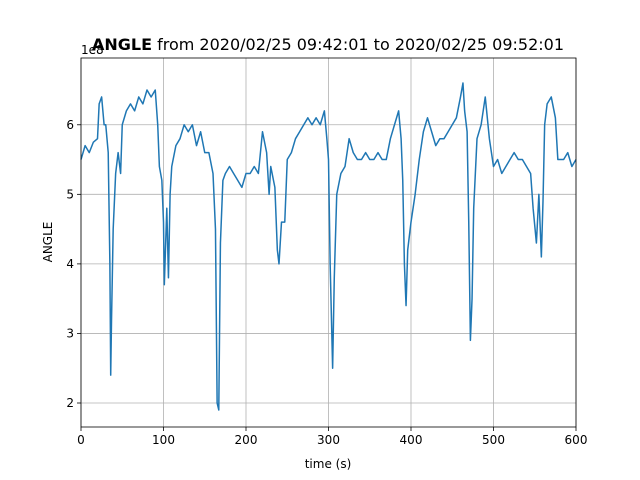 This screenshot has width=640, height=480. What do you see at coordinates (70, 403) in the screenshot?
I see `y-tick-label: 2` at bounding box center [70, 403].